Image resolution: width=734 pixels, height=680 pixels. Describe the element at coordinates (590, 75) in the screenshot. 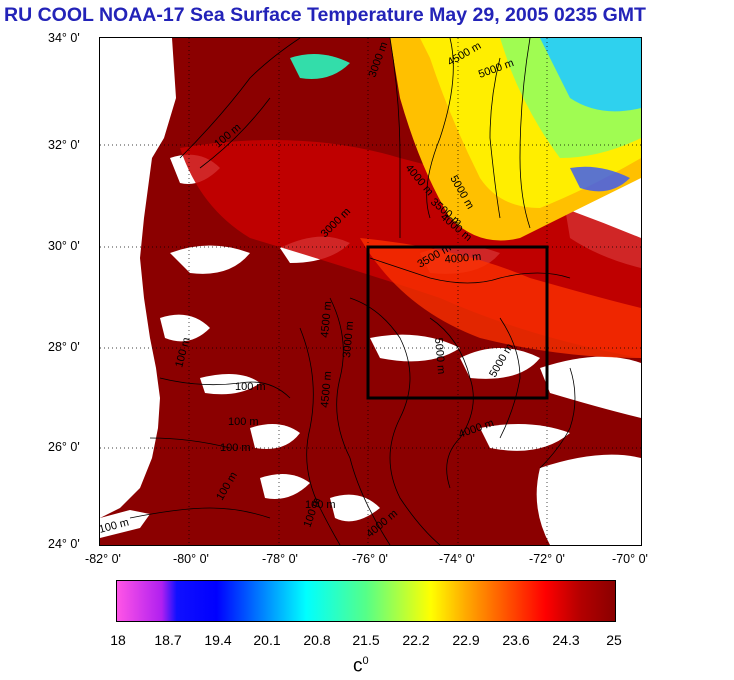

I see `cool-water-cyan` at that location.